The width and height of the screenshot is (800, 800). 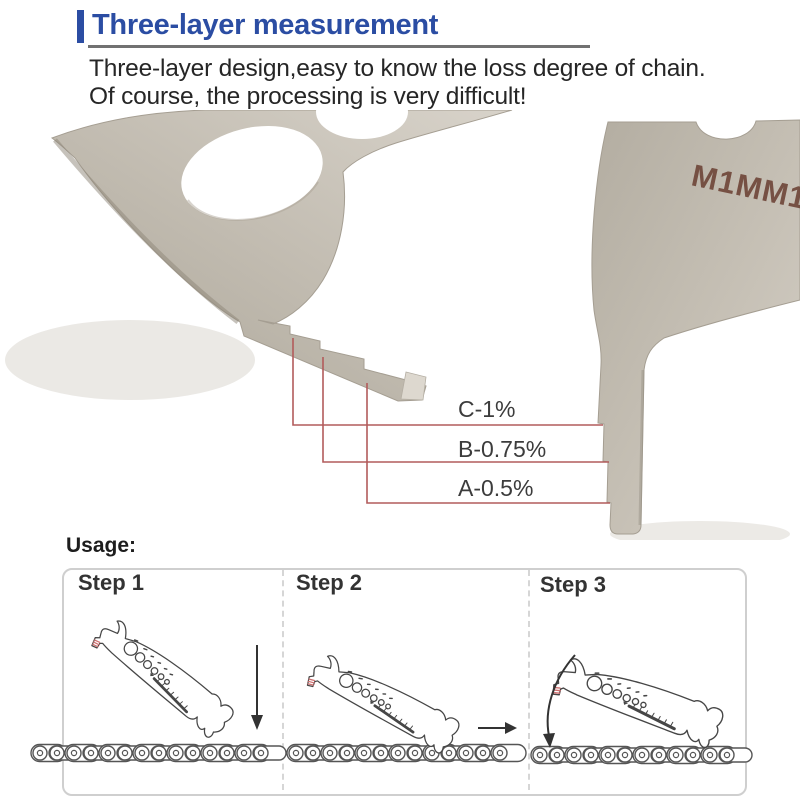 What do you see at coordinates (111, 582) in the screenshot?
I see `step-1-label: Step 1` at bounding box center [111, 582].